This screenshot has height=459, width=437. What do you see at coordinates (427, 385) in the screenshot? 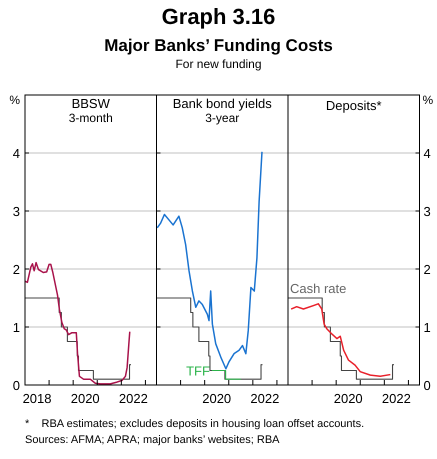
I see `y2-tick-label: 0` at bounding box center [427, 385].